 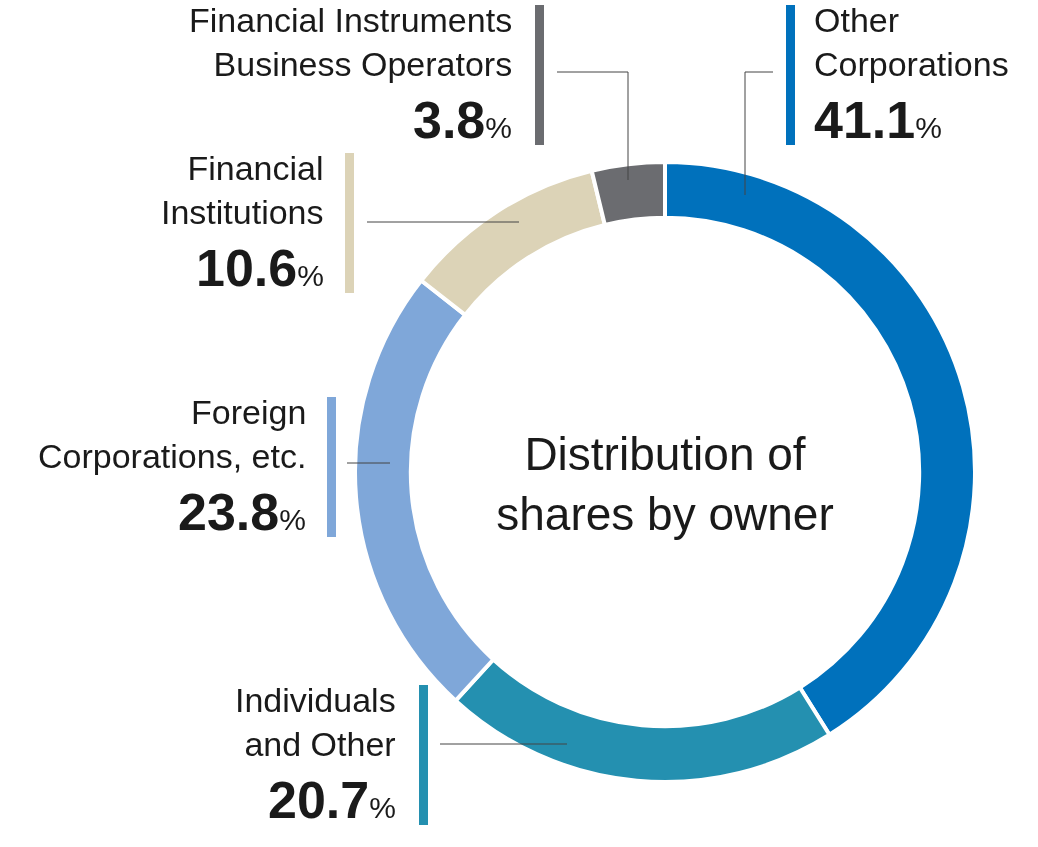 What do you see at coordinates (911, 42) in the screenshot?
I see `slice-label: Other Corporations` at bounding box center [911, 42].